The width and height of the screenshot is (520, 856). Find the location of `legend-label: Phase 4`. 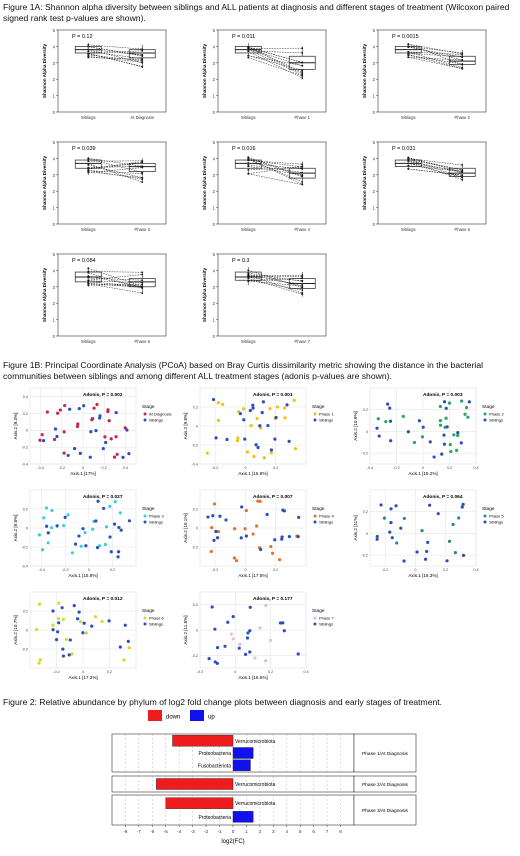

legend-label: Phase 4 is located at coordinates (326, 516).